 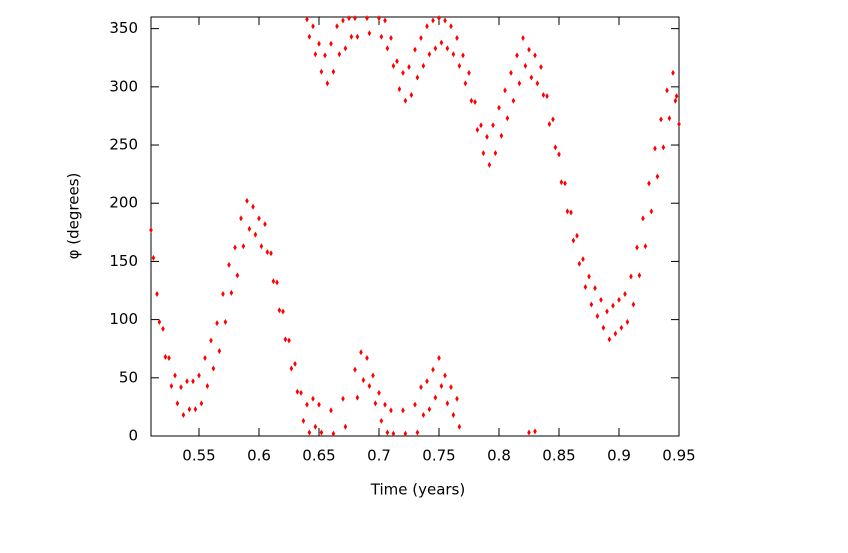 What do you see at coordinates (678, 456) in the screenshot?
I see `x-tick-label: 0.95` at bounding box center [678, 456].